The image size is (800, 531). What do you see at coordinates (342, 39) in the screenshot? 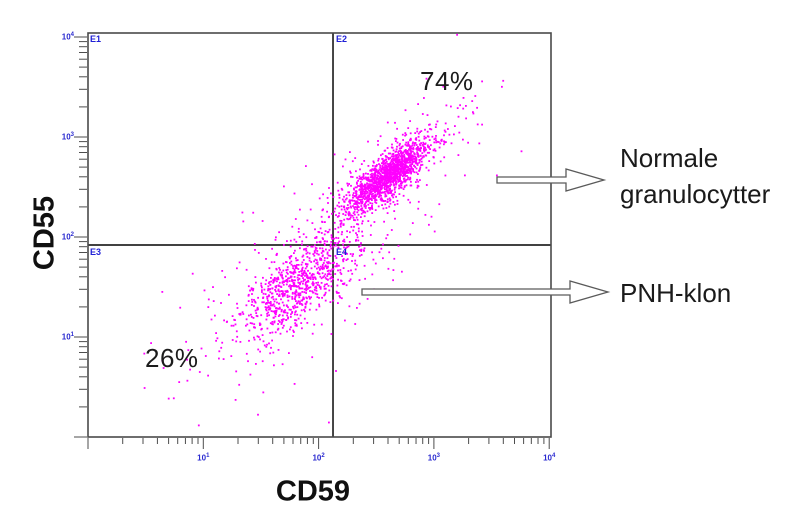
I see `quadrant-label-e2: E2` at bounding box center [342, 39].